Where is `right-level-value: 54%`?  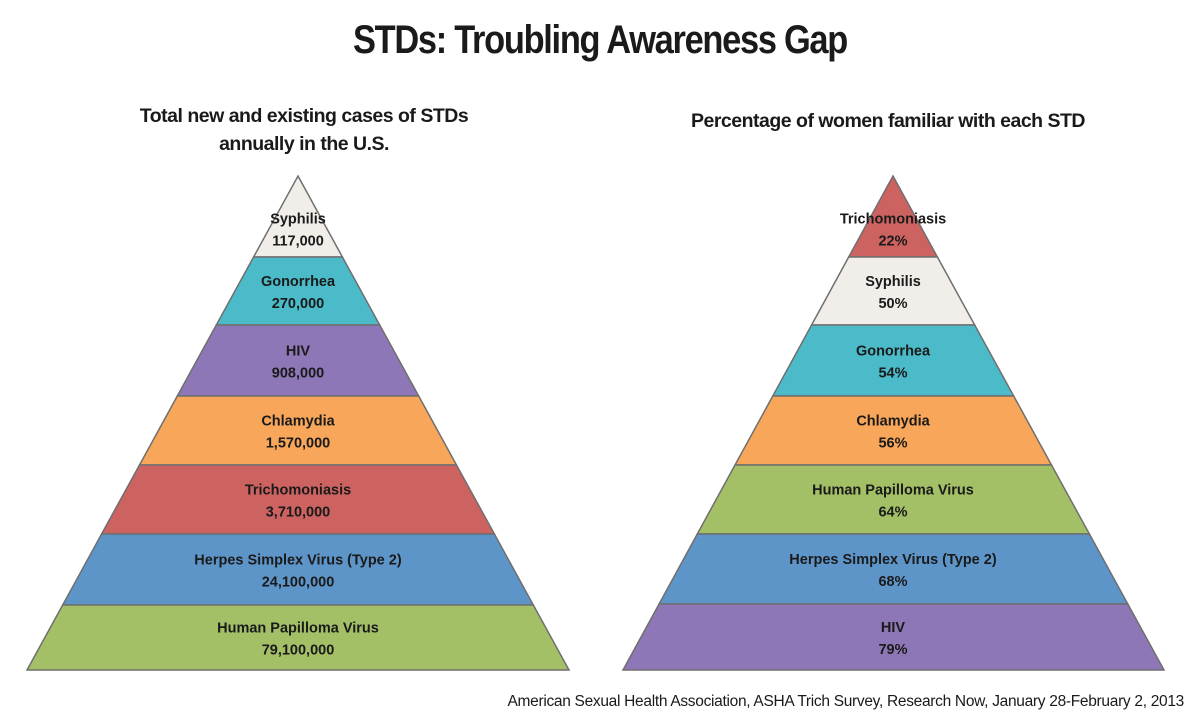
right-level-value: 54% is located at coordinates (892, 374).